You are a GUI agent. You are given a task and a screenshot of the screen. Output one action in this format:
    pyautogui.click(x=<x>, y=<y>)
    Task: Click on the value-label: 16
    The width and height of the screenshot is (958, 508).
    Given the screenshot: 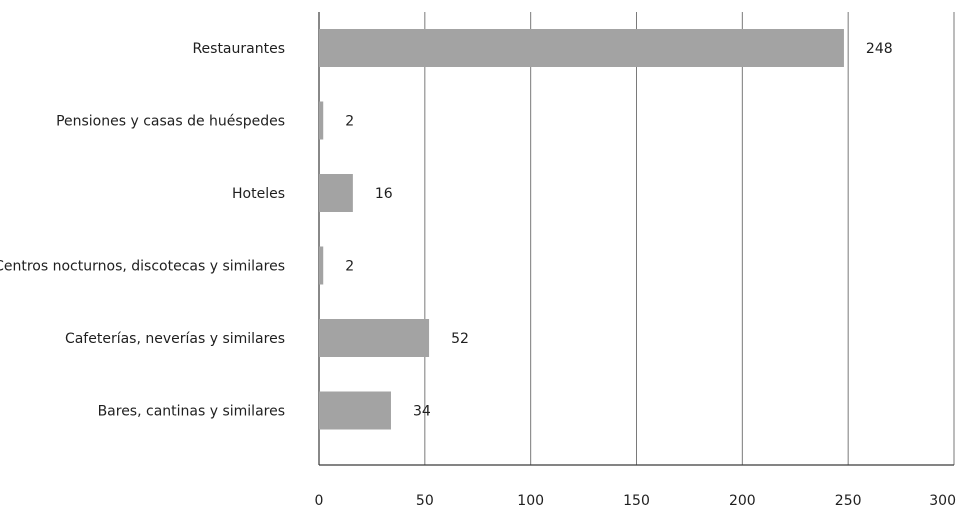 What is the action you would take?
    pyautogui.click(x=384, y=194)
    